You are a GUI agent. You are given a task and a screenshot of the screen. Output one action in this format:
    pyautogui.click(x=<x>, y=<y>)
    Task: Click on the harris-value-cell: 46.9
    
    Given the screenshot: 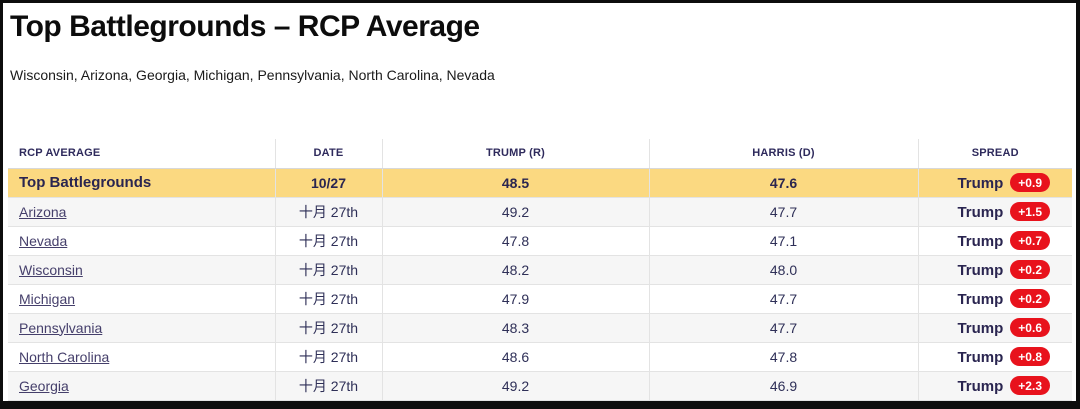 What is the action you would take?
    pyautogui.click(x=784, y=386)
    